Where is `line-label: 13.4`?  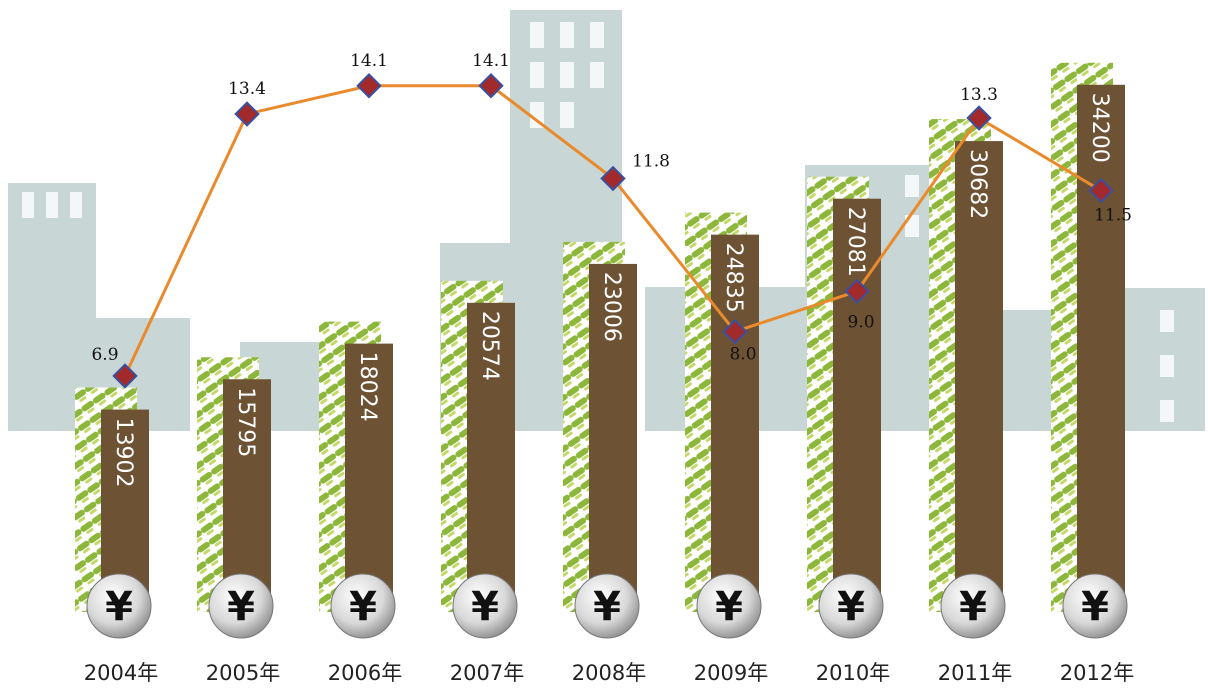
line-label: 13.4 is located at coordinates (247, 89).